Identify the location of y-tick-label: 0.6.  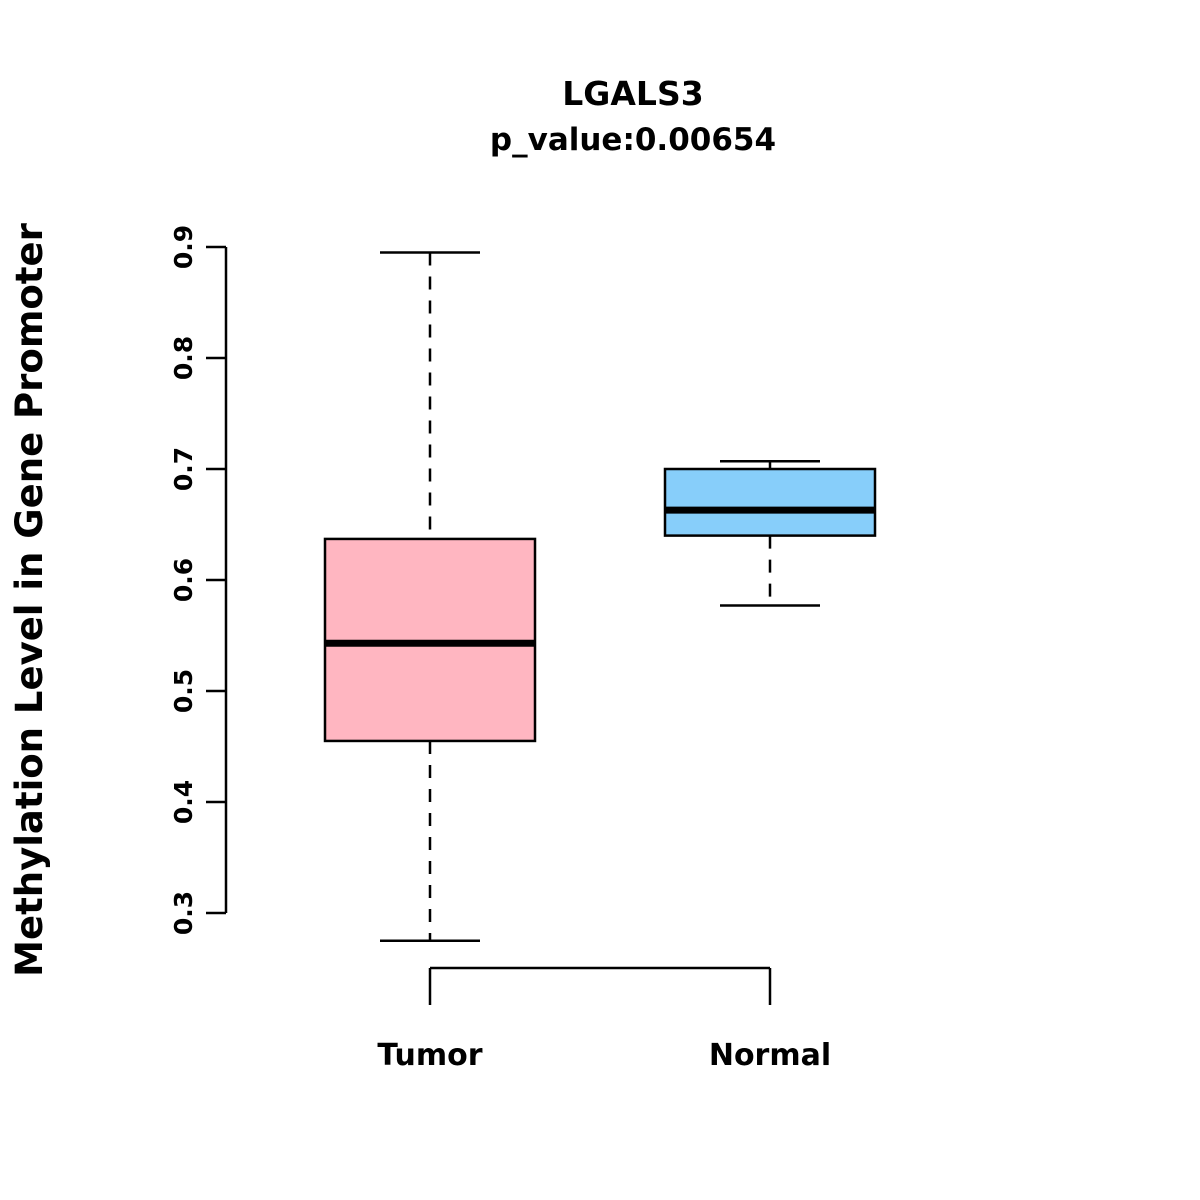
(183, 580).